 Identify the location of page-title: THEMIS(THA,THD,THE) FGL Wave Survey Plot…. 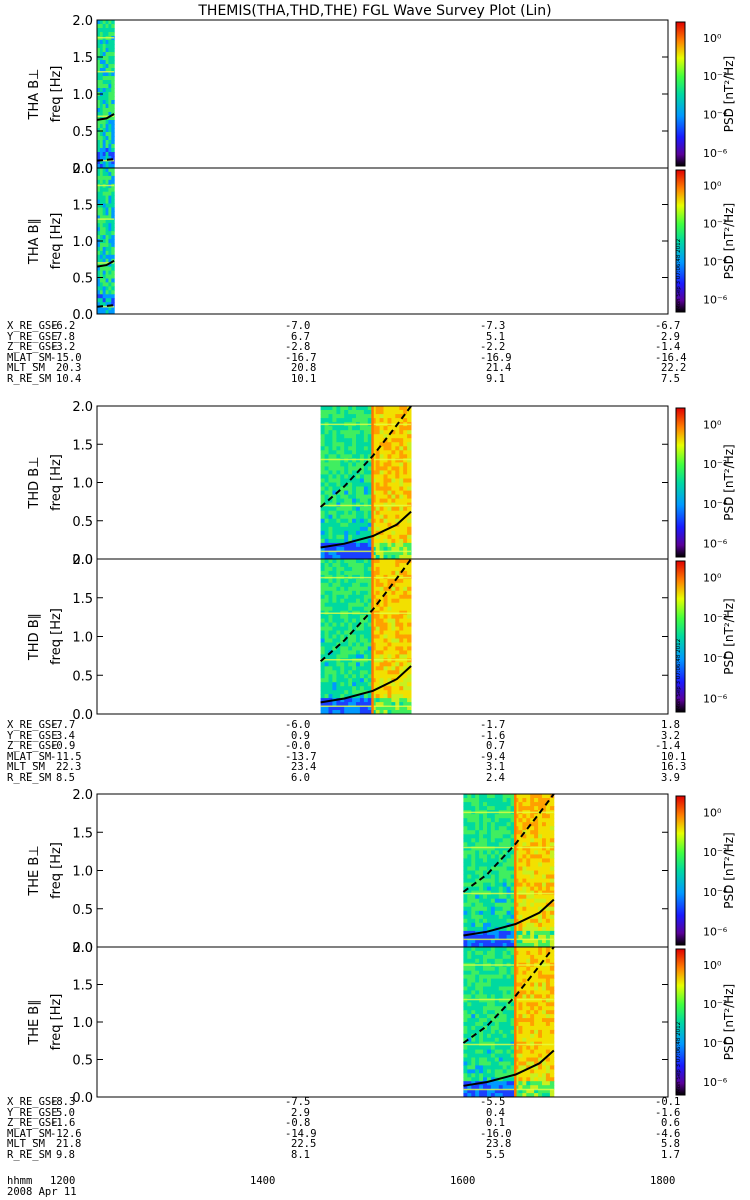
(375, 11).